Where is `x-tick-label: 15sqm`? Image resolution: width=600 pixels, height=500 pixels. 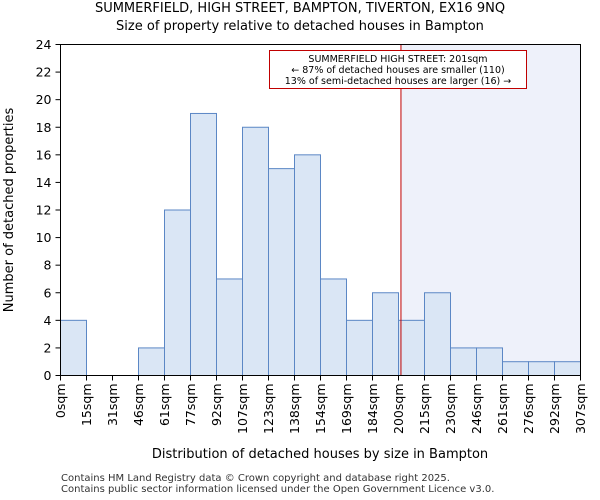
x-tick-label: 15sqm is located at coordinates (86, 405).